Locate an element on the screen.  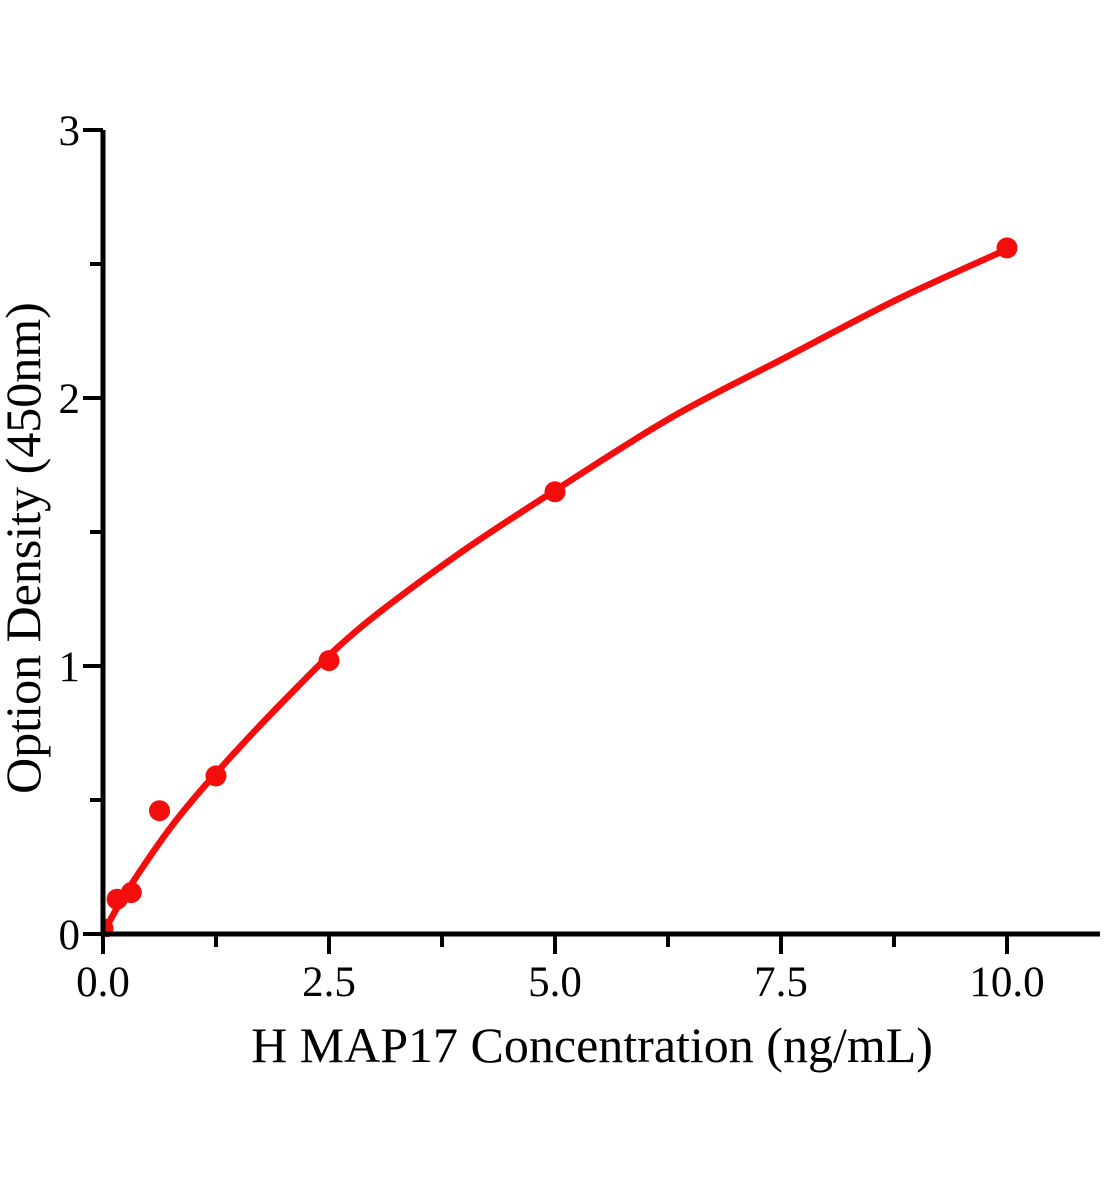
x-tick-label: 7.5 is located at coordinates (781, 982).